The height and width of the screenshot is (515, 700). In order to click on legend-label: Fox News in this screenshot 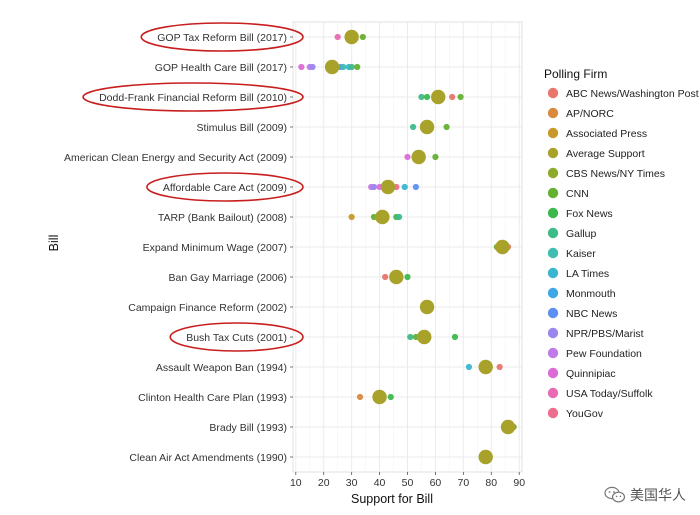, I will do `click(589, 214)`.